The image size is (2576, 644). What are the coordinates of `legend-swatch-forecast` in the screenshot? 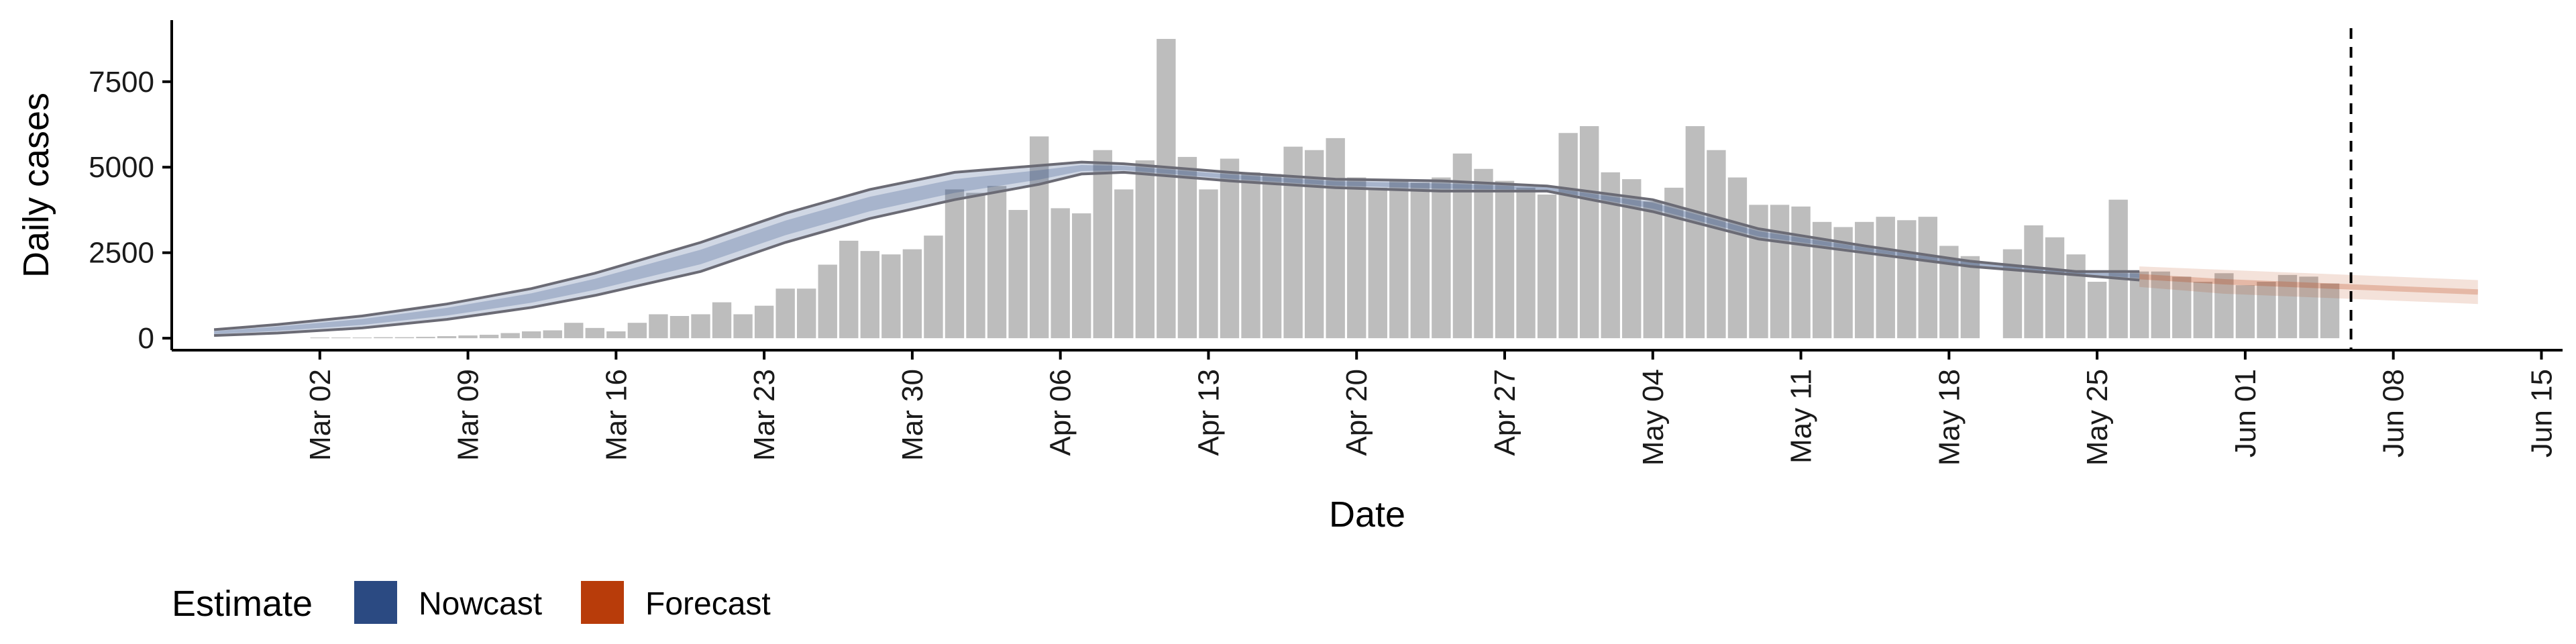 It's located at (602, 602).